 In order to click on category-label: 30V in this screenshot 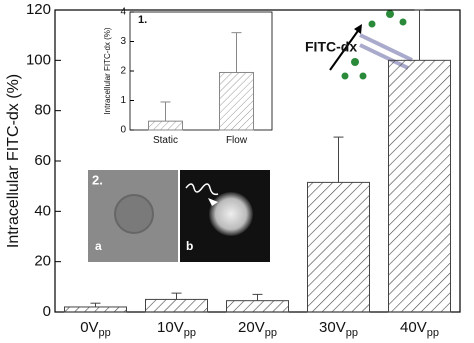, I will do `click(332, 327)`.